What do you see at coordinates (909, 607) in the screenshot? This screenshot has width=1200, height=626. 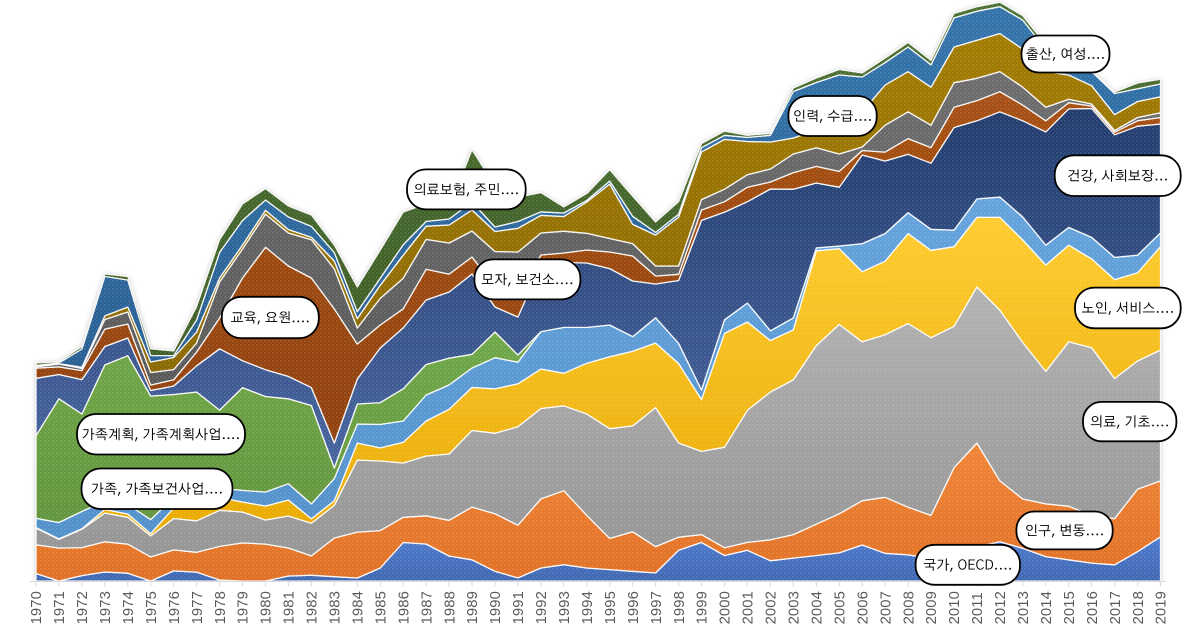 I see `svg-text: 2008` at bounding box center [909, 607].